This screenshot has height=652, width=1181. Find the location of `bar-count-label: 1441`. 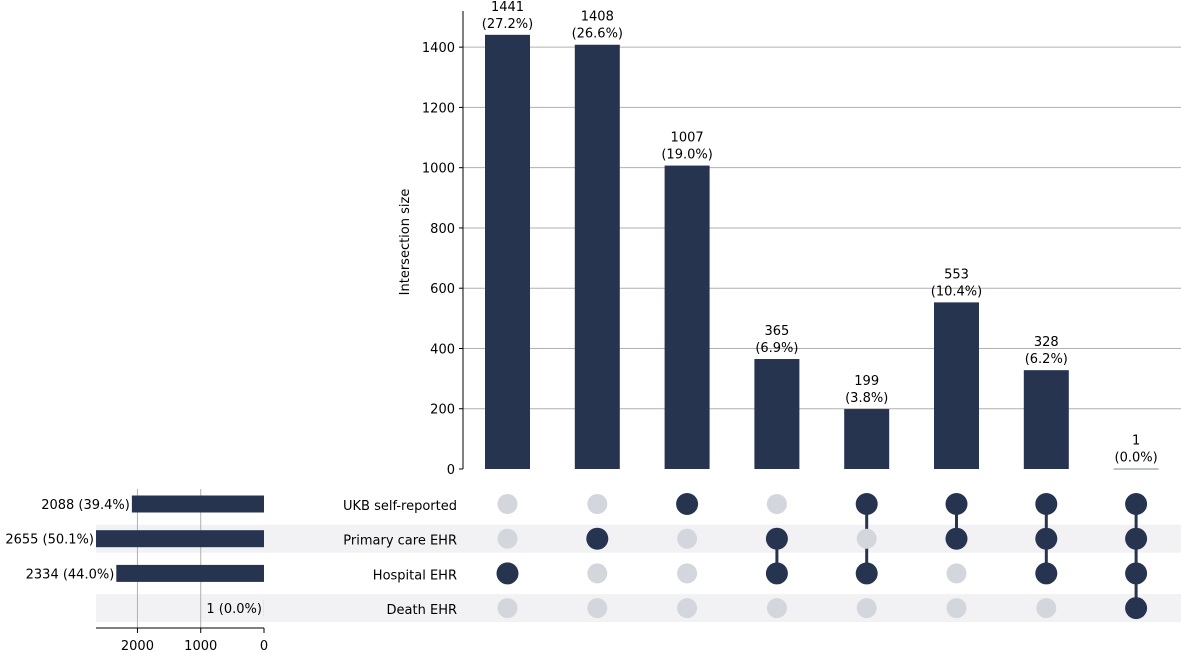

bar-count-label: 1441 is located at coordinates (507, 7).